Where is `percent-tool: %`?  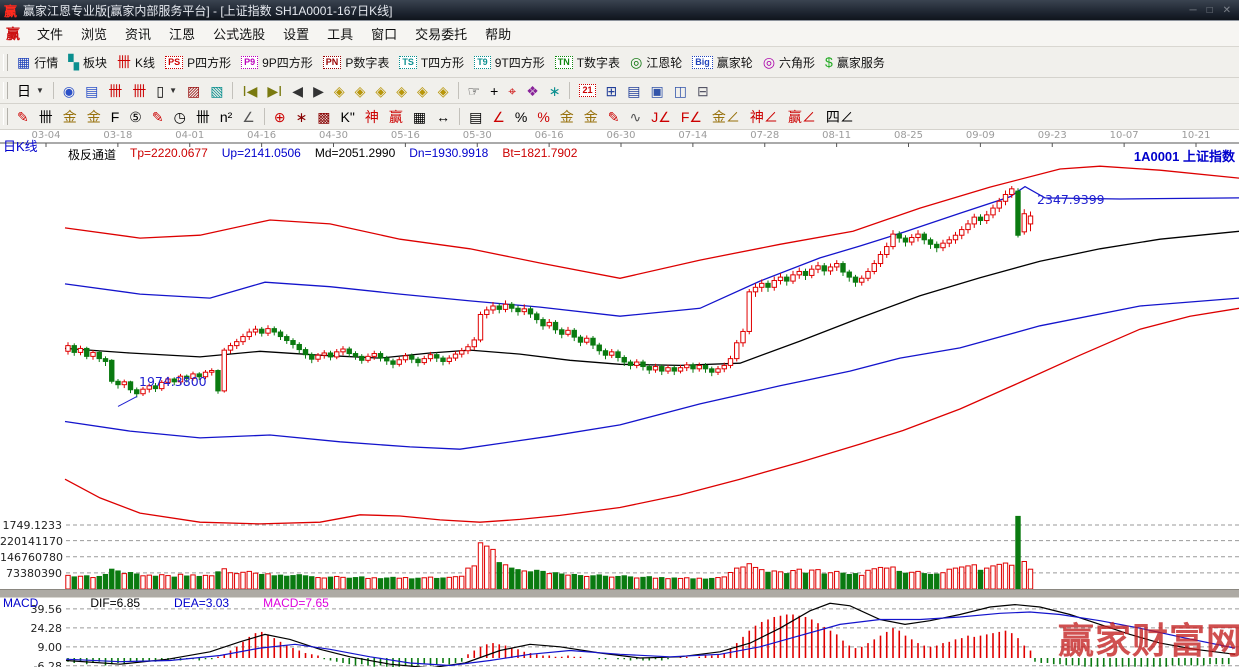
percent-tool: % is located at coordinates (521, 117).